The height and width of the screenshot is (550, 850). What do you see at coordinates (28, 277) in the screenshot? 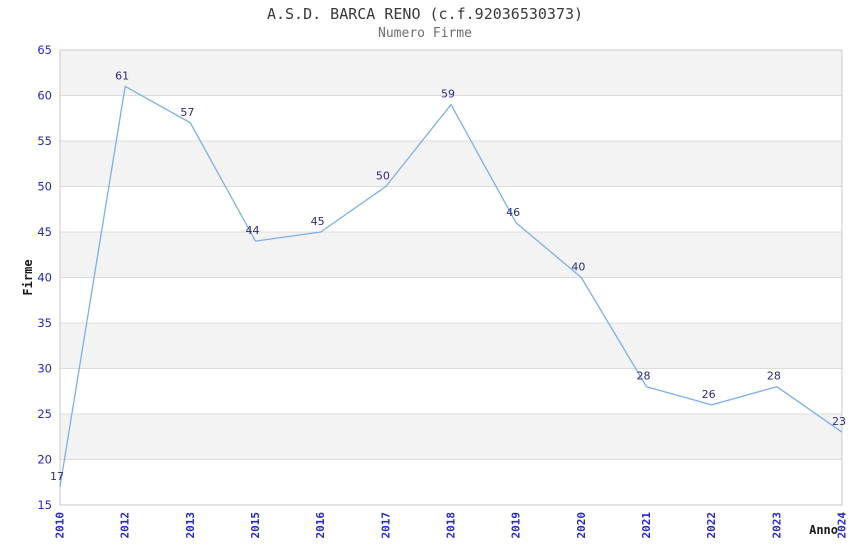
I see `y-axis-title: Firme` at bounding box center [28, 277].